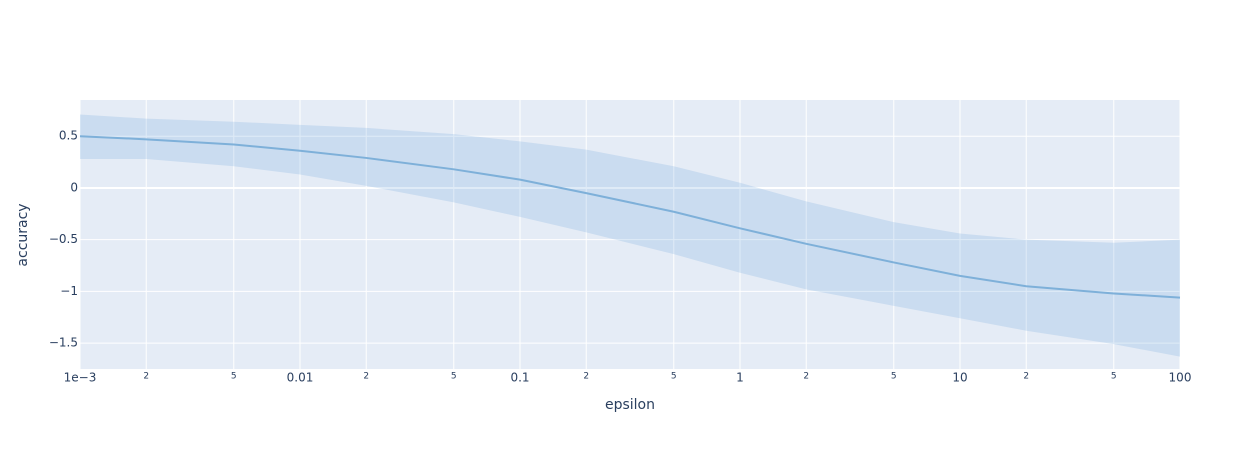  Describe the element at coordinates (23, 234) in the screenshot. I see `y-axis-label: accuracy` at that location.